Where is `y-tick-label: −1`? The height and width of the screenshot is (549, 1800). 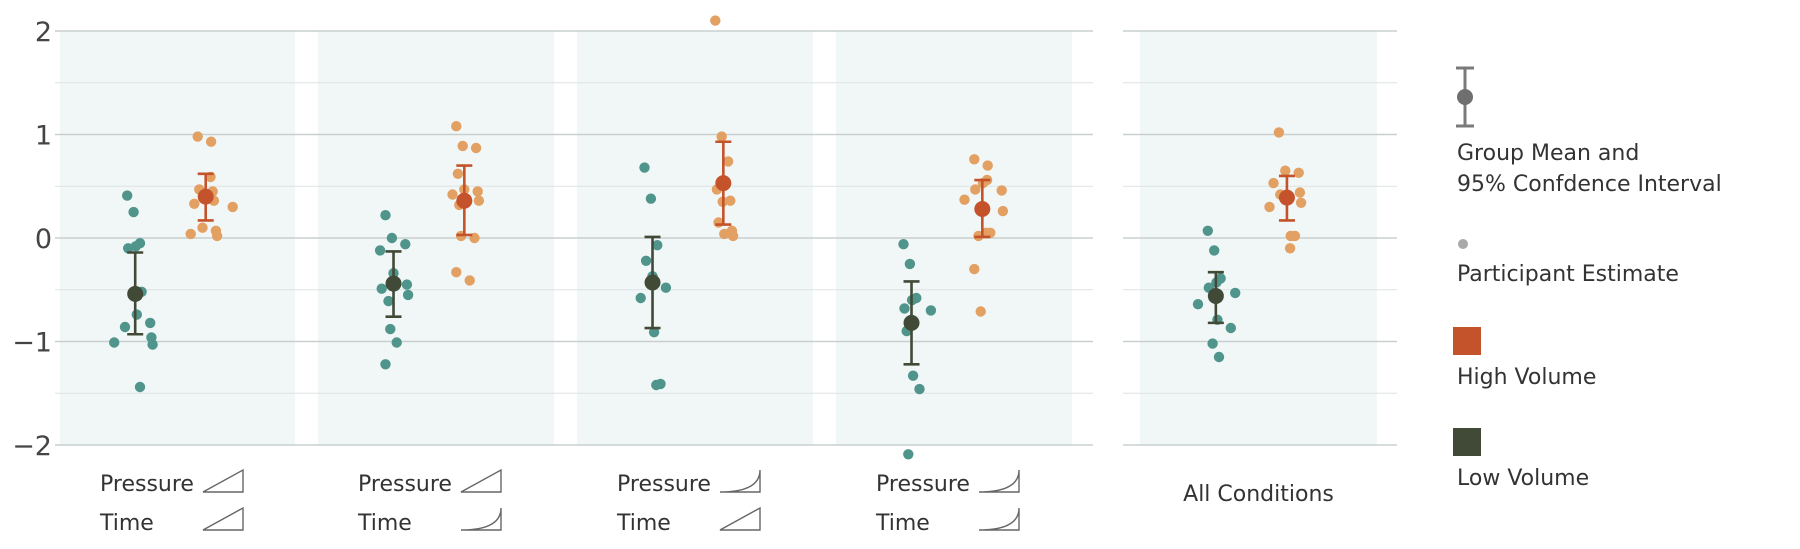
y-tick-label: −1 is located at coordinates (32, 343).